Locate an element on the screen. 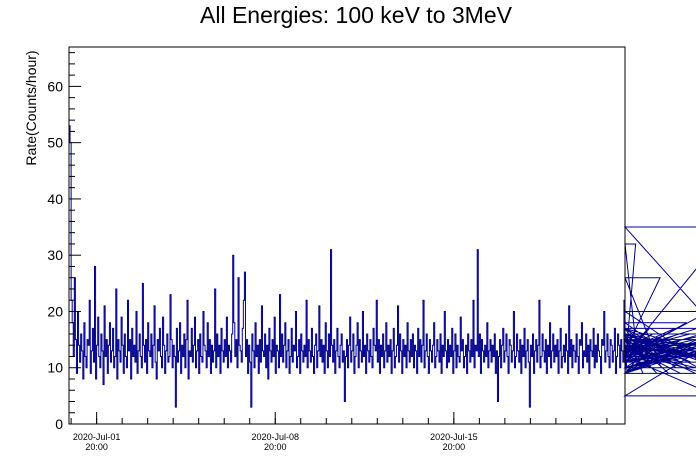 The height and width of the screenshot is (472, 696). y-tick-label: 30 is located at coordinates (55, 255).